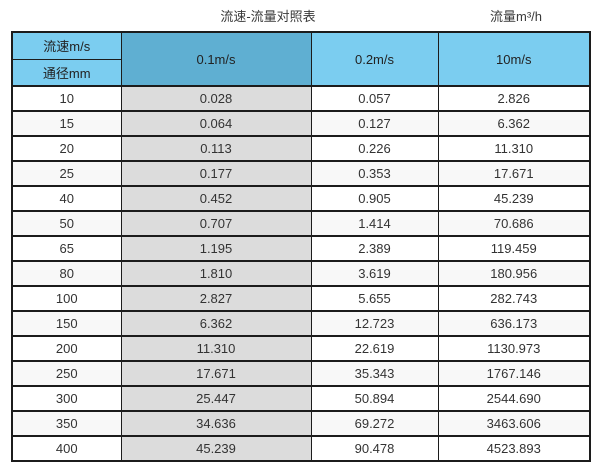 This screenshot has height=466, width=600. What do you see at coordinates (374, 123) in the screenshot?
I see `flow-value-cell: 0.127` at bounding box center [374, 123].